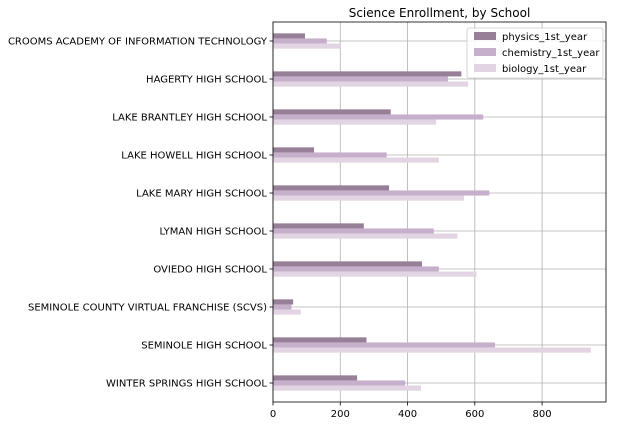 Image resolution: width=618 pixels, height=427 pixels. I want to click on x-tick-label: 800, so click(542, 414).